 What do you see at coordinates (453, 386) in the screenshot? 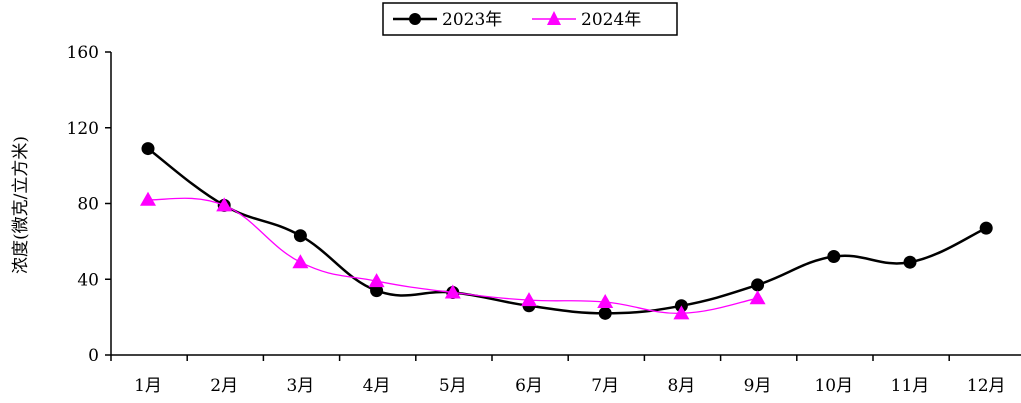
I see `x-tick-label: 5月` at bounding box center [453, 386].